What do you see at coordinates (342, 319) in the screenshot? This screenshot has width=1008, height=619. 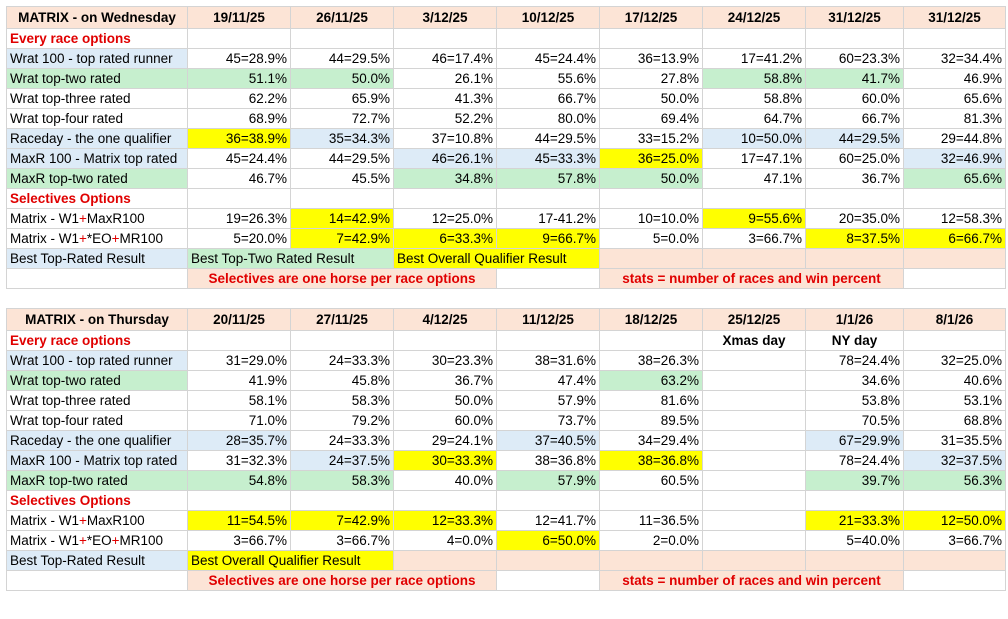 I see `date-header: 27/11/25` at bounding box center [342, 319].